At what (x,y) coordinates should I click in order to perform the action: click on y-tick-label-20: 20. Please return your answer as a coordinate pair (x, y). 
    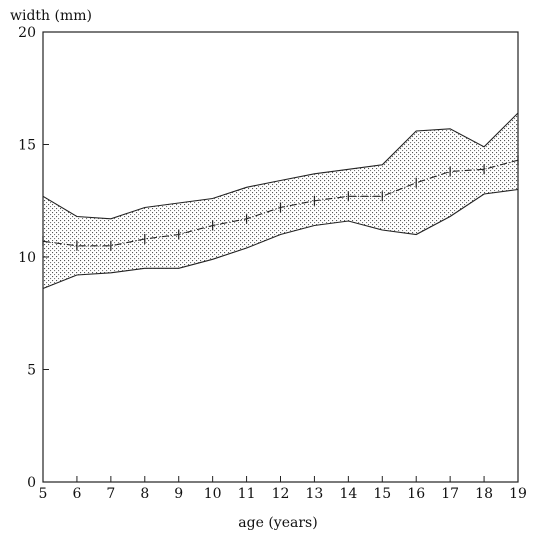
    Looking at the image, I should click on (27, 33).